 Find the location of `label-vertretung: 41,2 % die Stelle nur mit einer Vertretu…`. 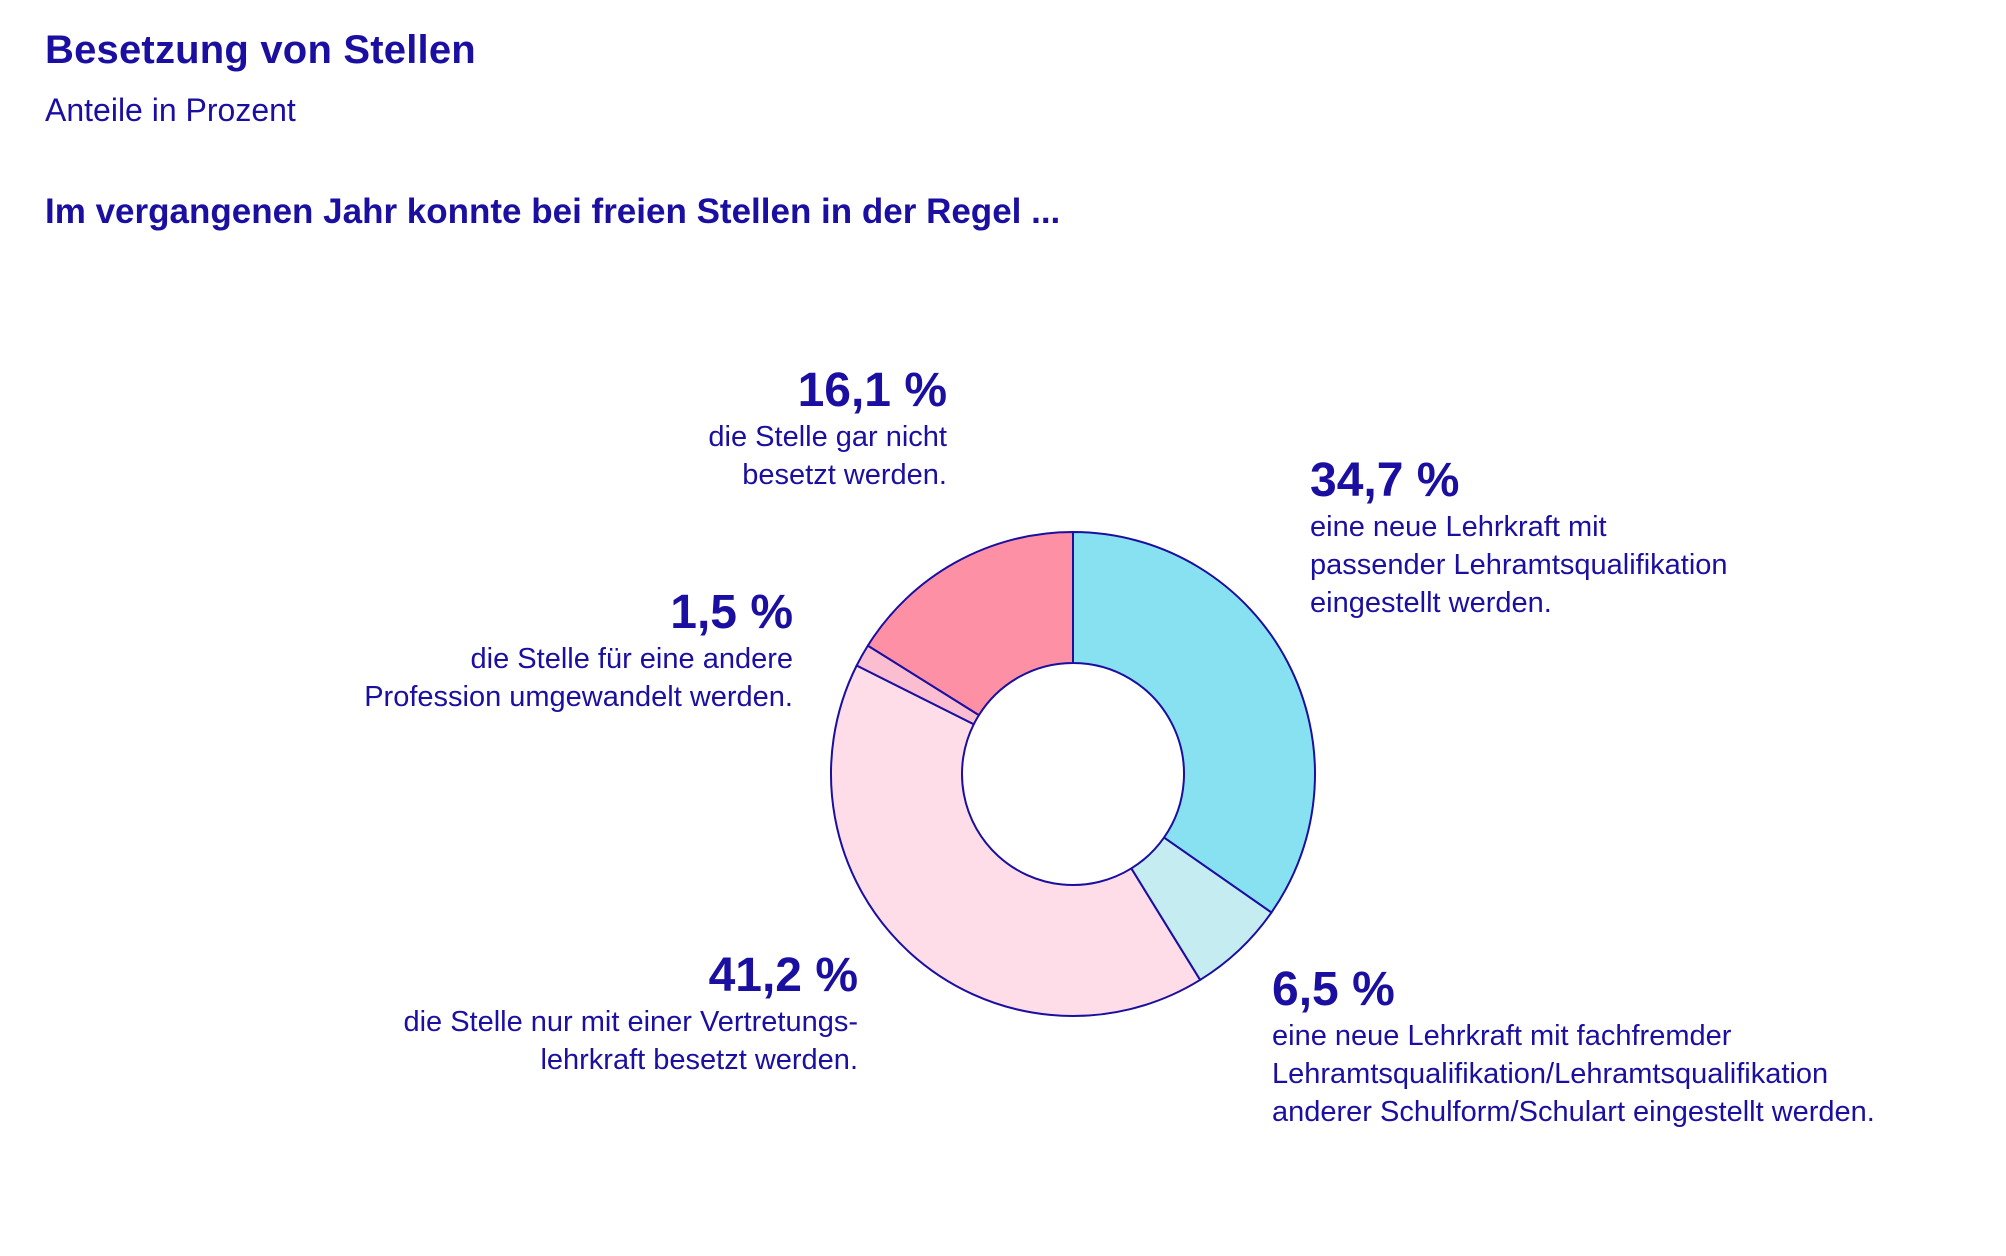

label-vertretung: 41,2 % die Stelle nur mit einer Vertretu… is located at coordinates (630, 1014).